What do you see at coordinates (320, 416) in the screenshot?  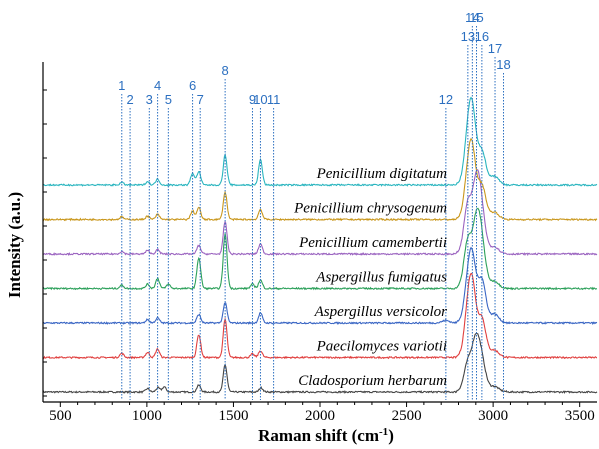 I see `x-tick-label-2000: 2000` at bounding box center [320, 416].